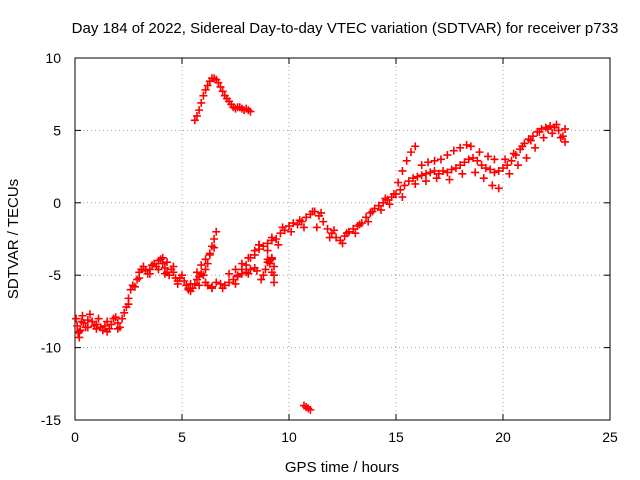 Image resolution: width=640 pixels, height=480 pixels. Describe the element at coordinates (51, 239) in the screenshot. I see `y-axis-tick-labels: -15 -10 -5 0 5 10` at that location.